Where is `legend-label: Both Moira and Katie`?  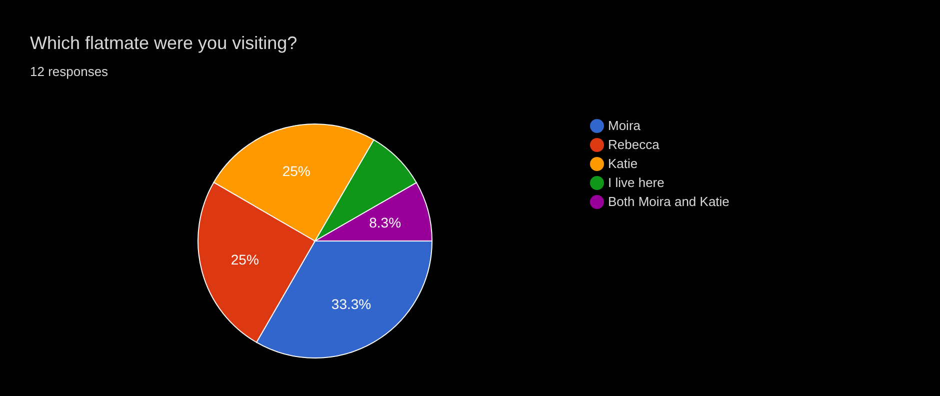
legend-label: Both Moira and Katie is located at coordinates (669, 201).